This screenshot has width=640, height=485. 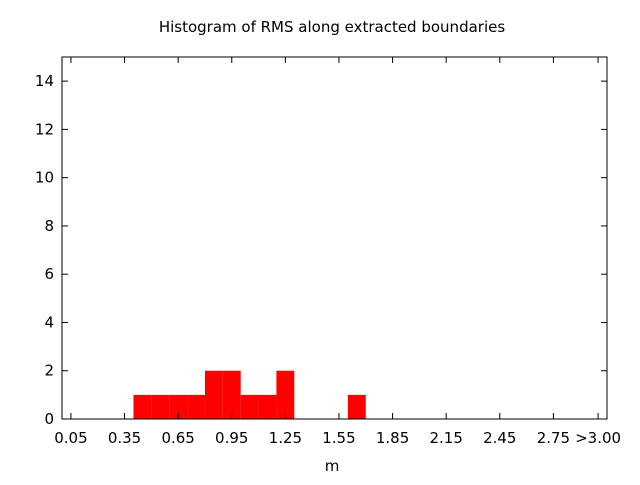 What do you see at coordinates (70, 438) in the screenshot?
I see `x-tick-label: 0.05` at bounding box center [70, 438].